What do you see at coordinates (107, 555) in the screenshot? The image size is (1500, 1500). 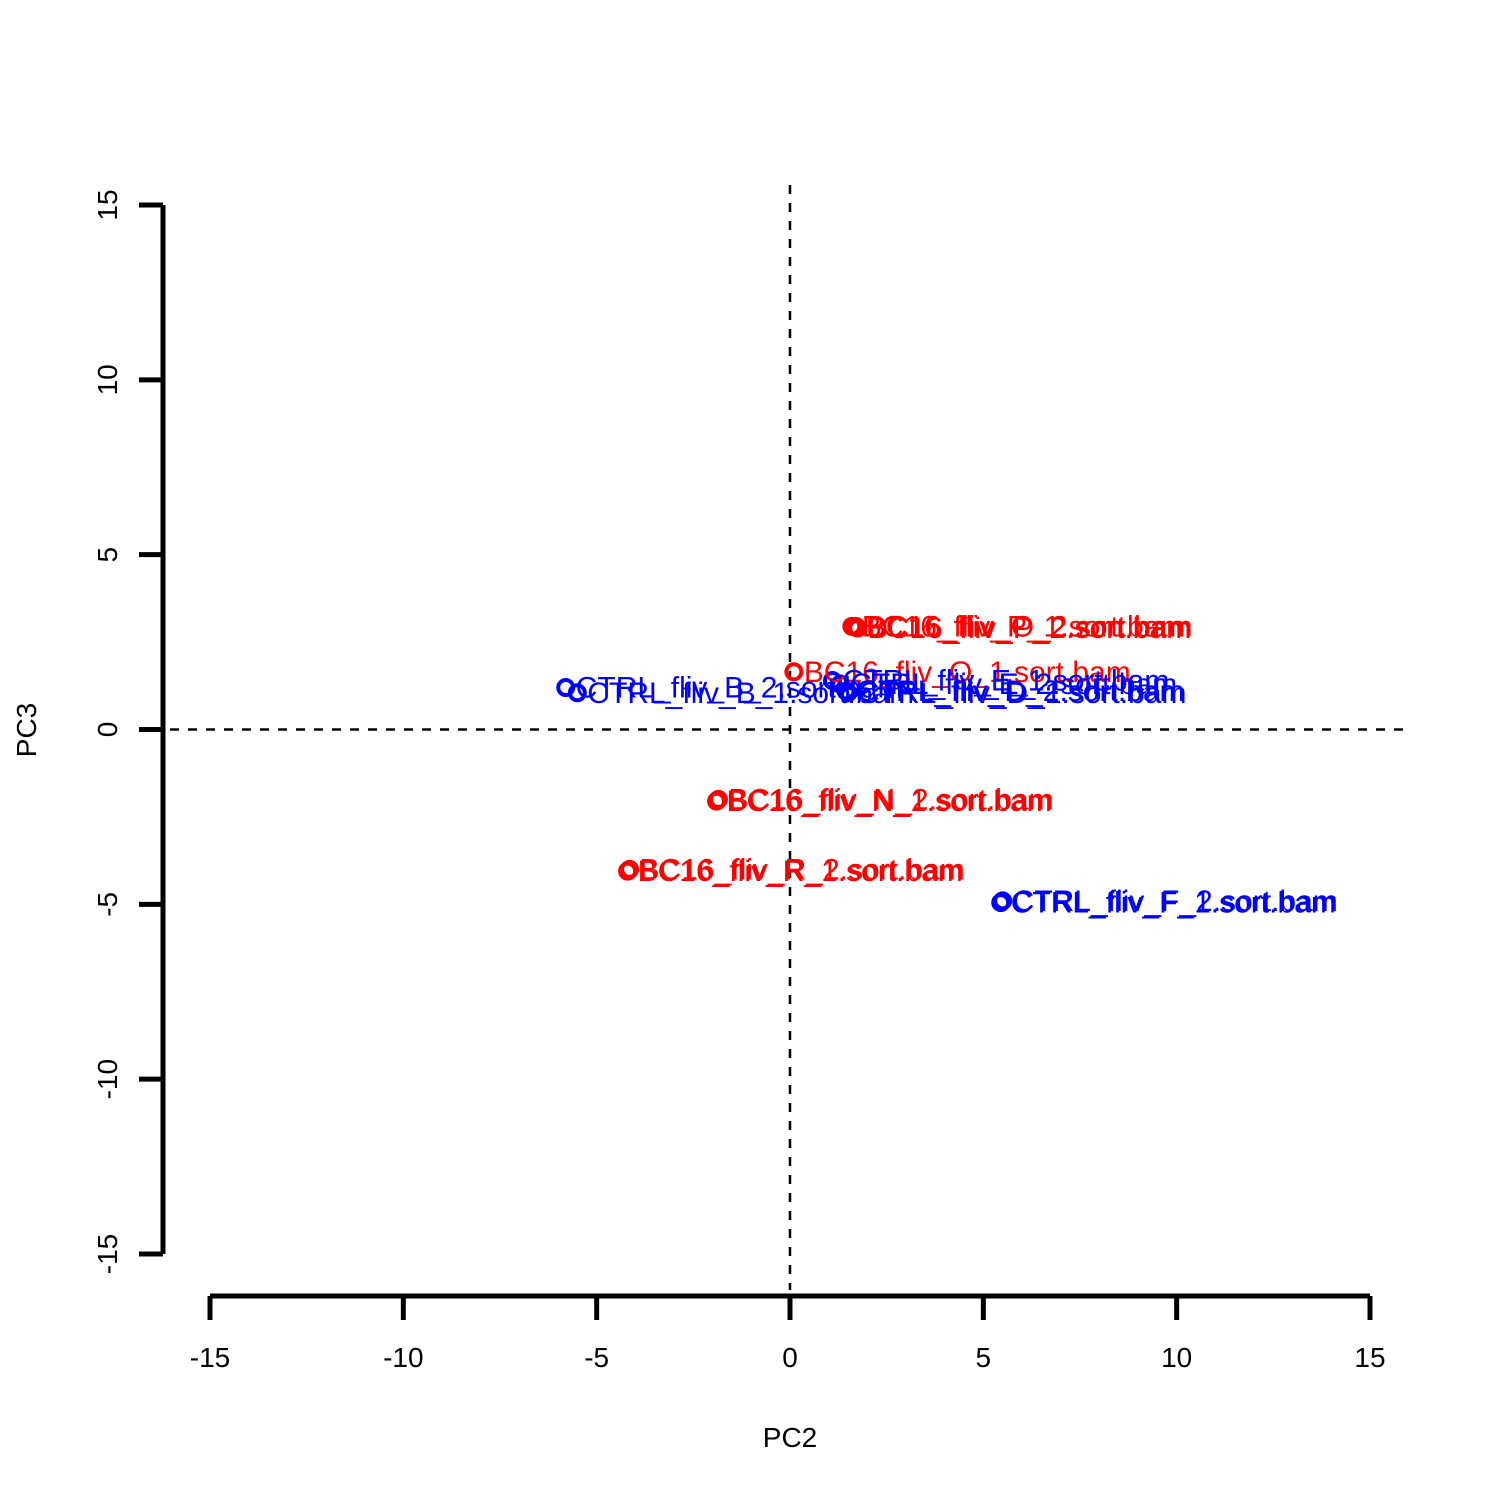 I see `y-tick-label: 5` at bounding box center [107, 555].